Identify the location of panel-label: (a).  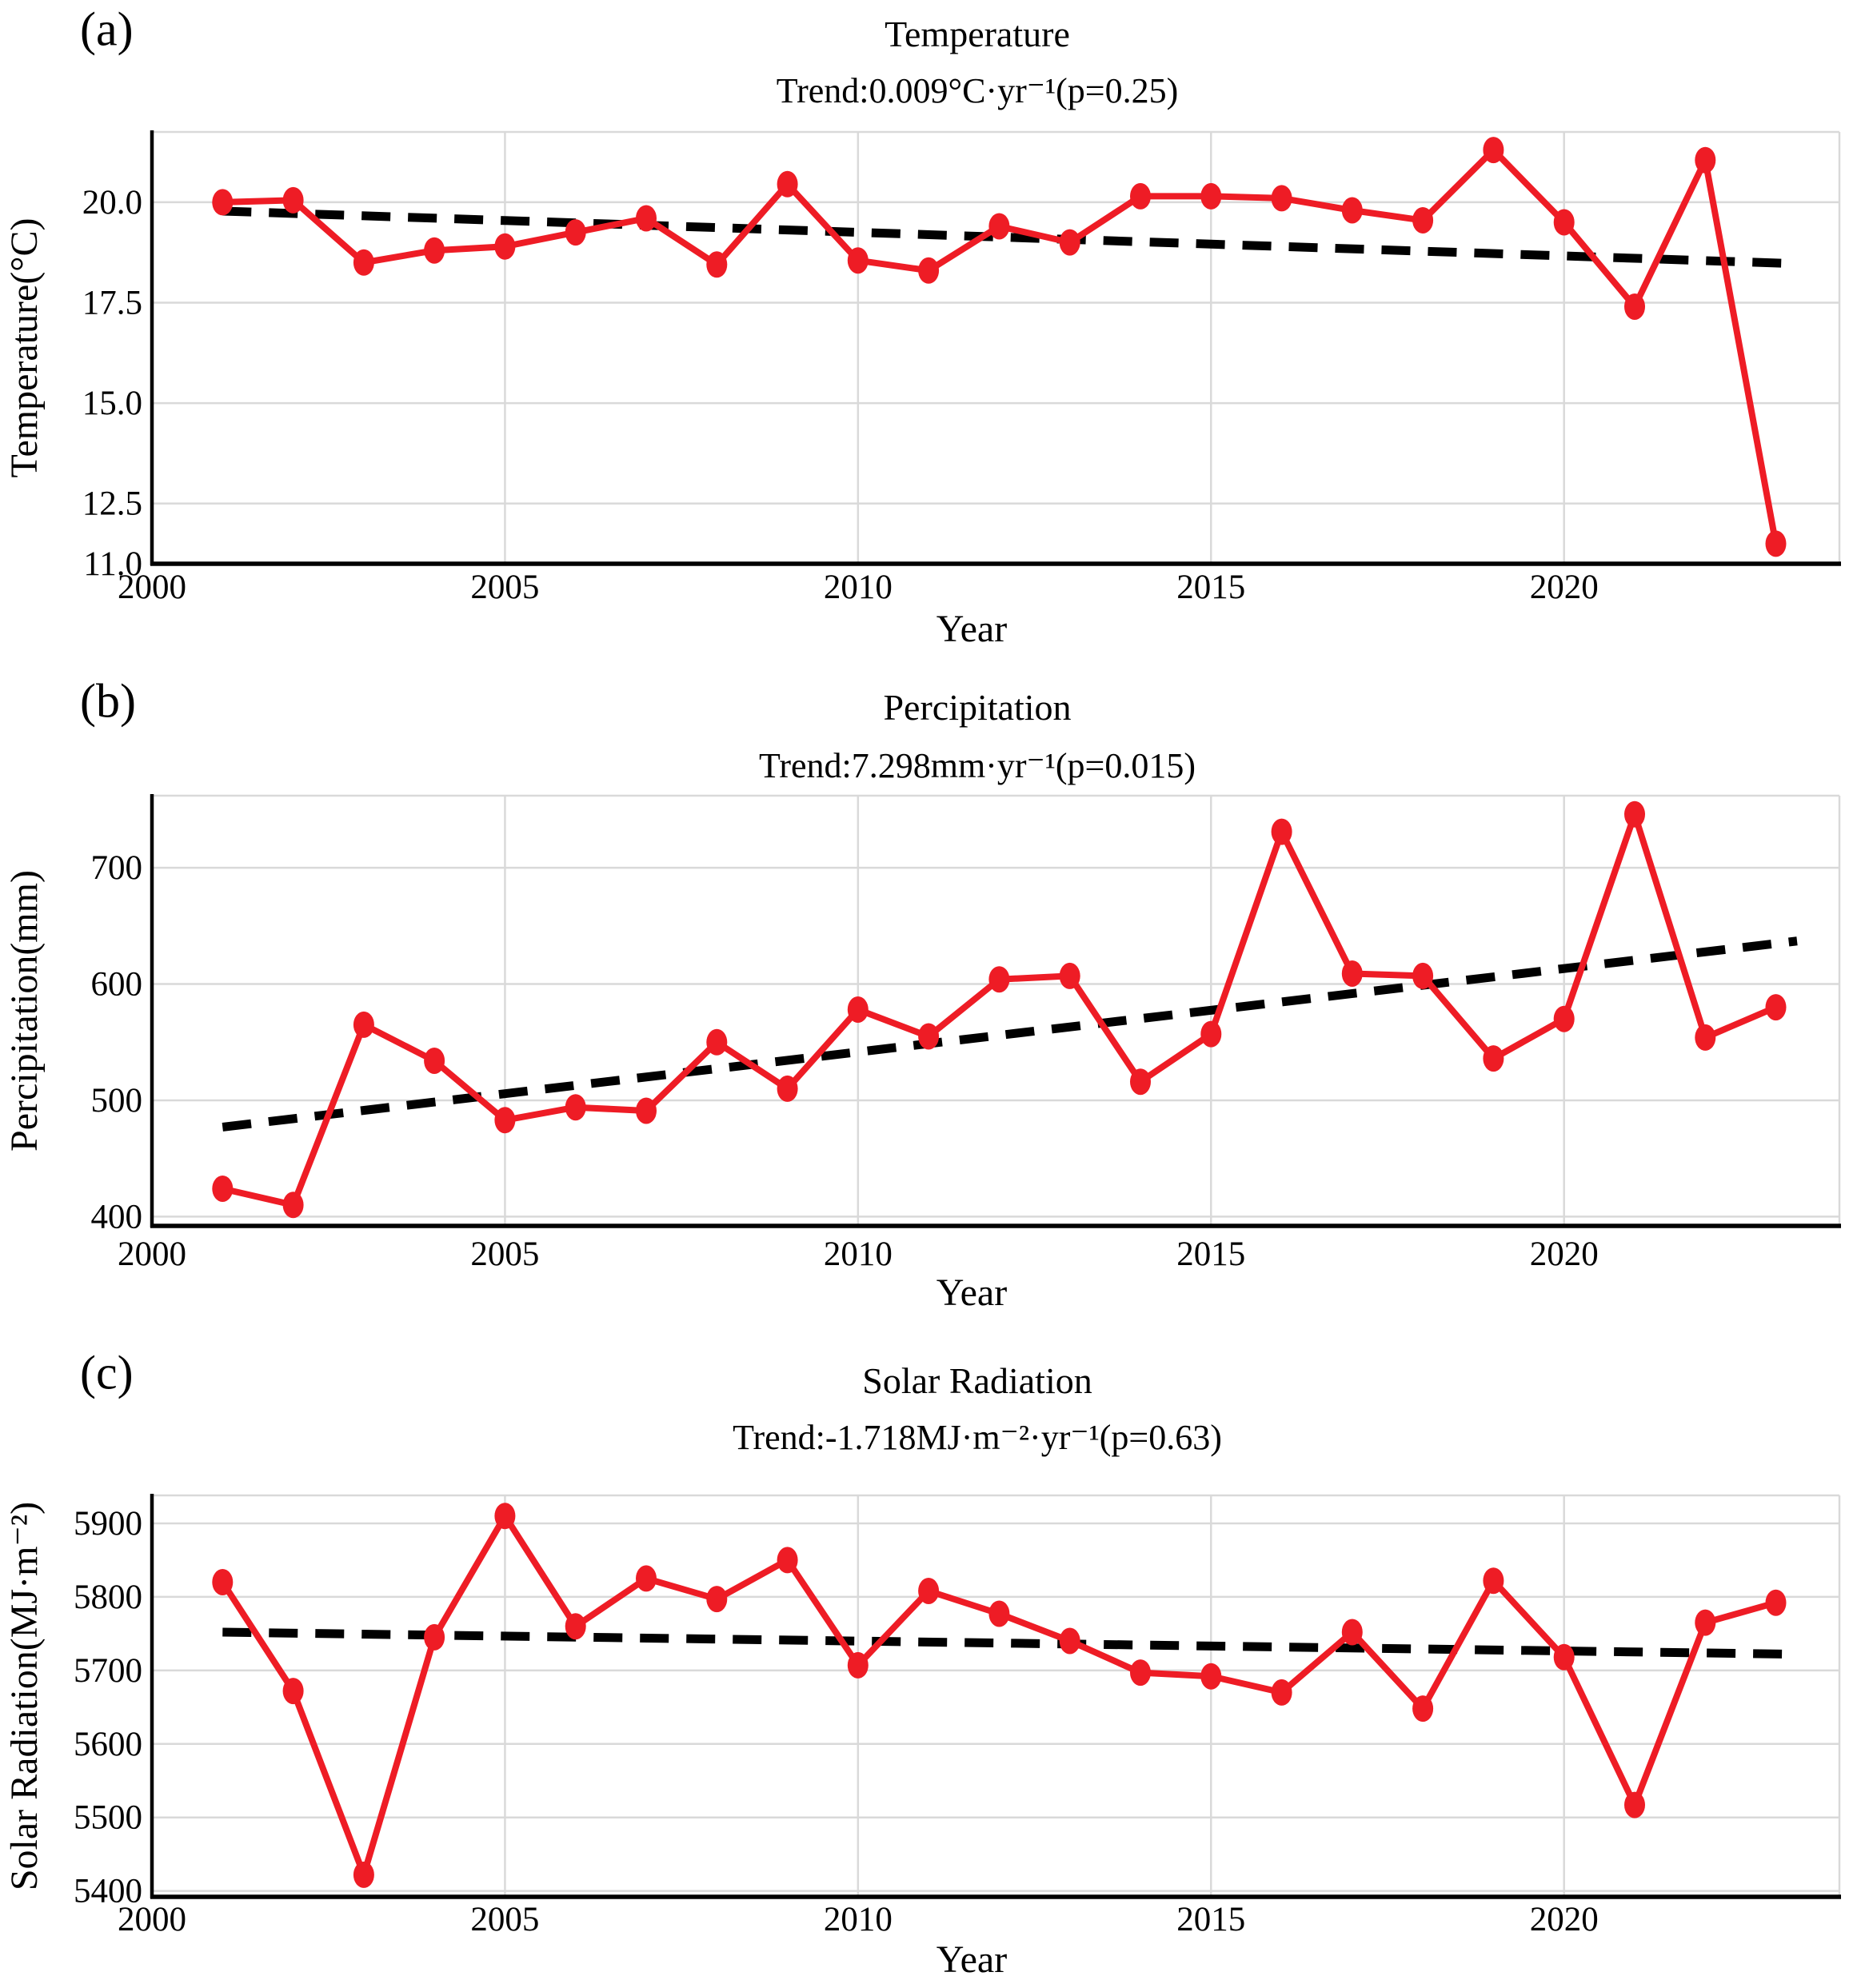
(107, 28).